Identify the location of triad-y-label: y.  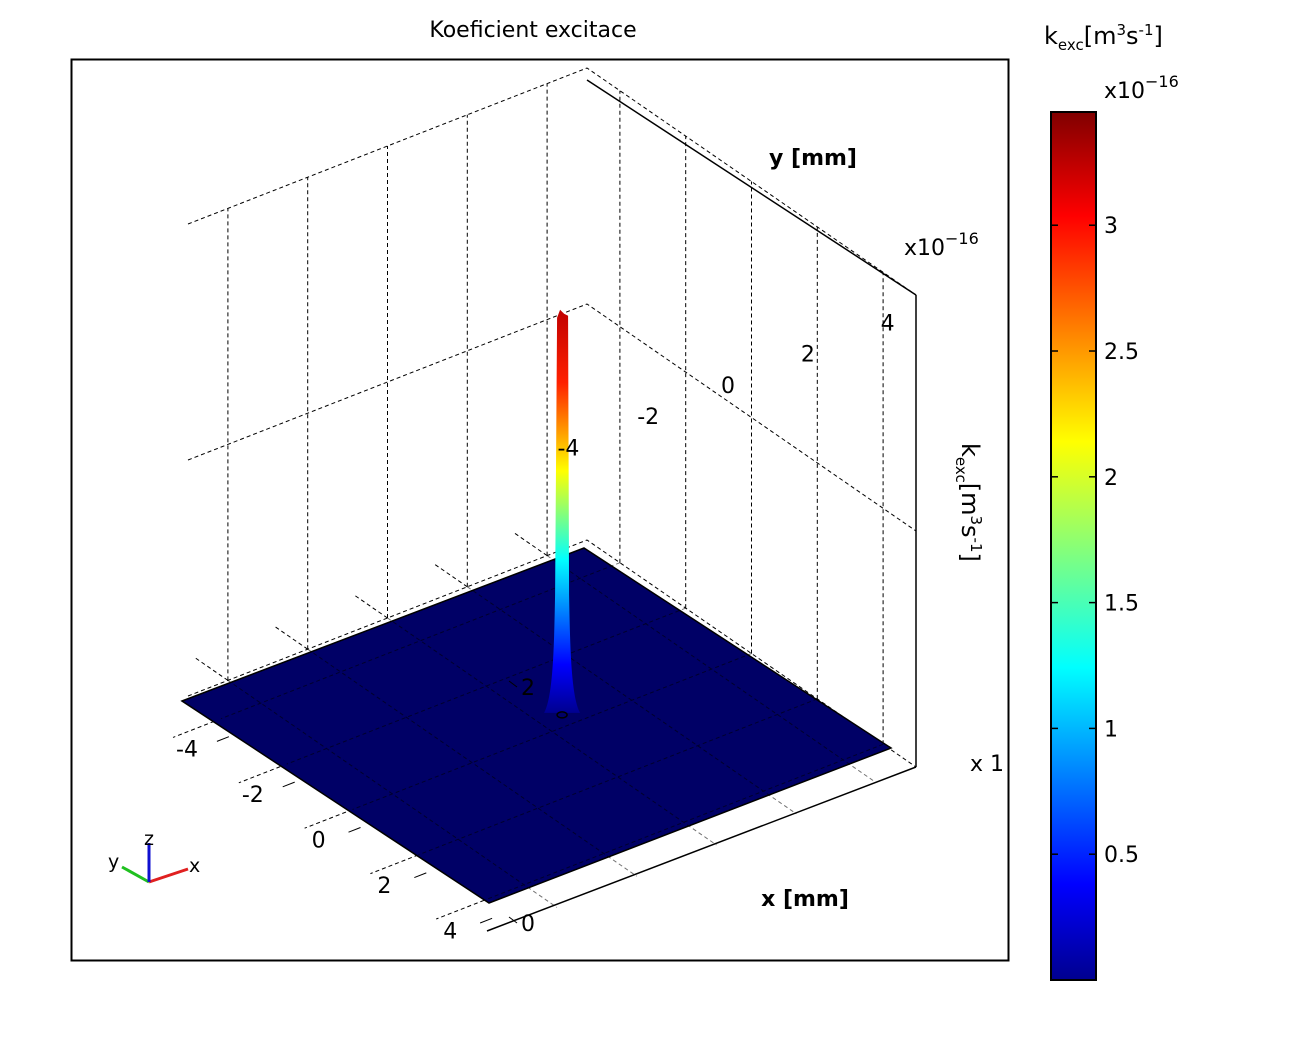
(113, 862).